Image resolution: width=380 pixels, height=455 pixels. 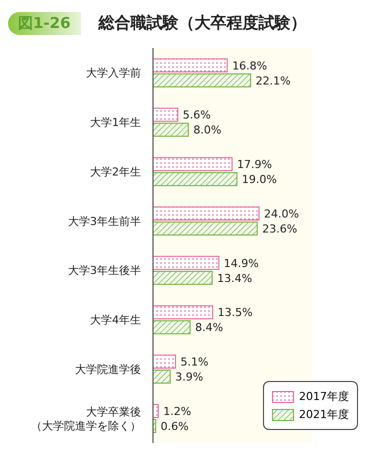 I want to click on y-tick-label: 大学4年生, so click(x=115, y=320).